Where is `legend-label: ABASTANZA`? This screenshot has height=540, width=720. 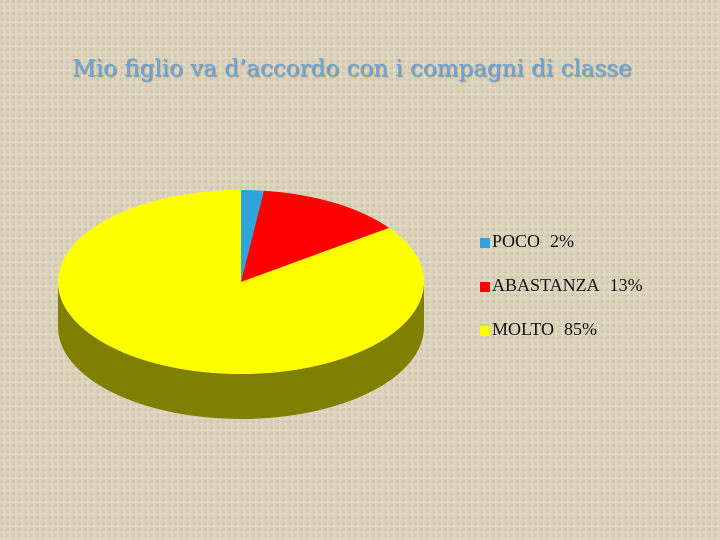
legend-label: ABASTANZA is located at coordinates (546, 285).